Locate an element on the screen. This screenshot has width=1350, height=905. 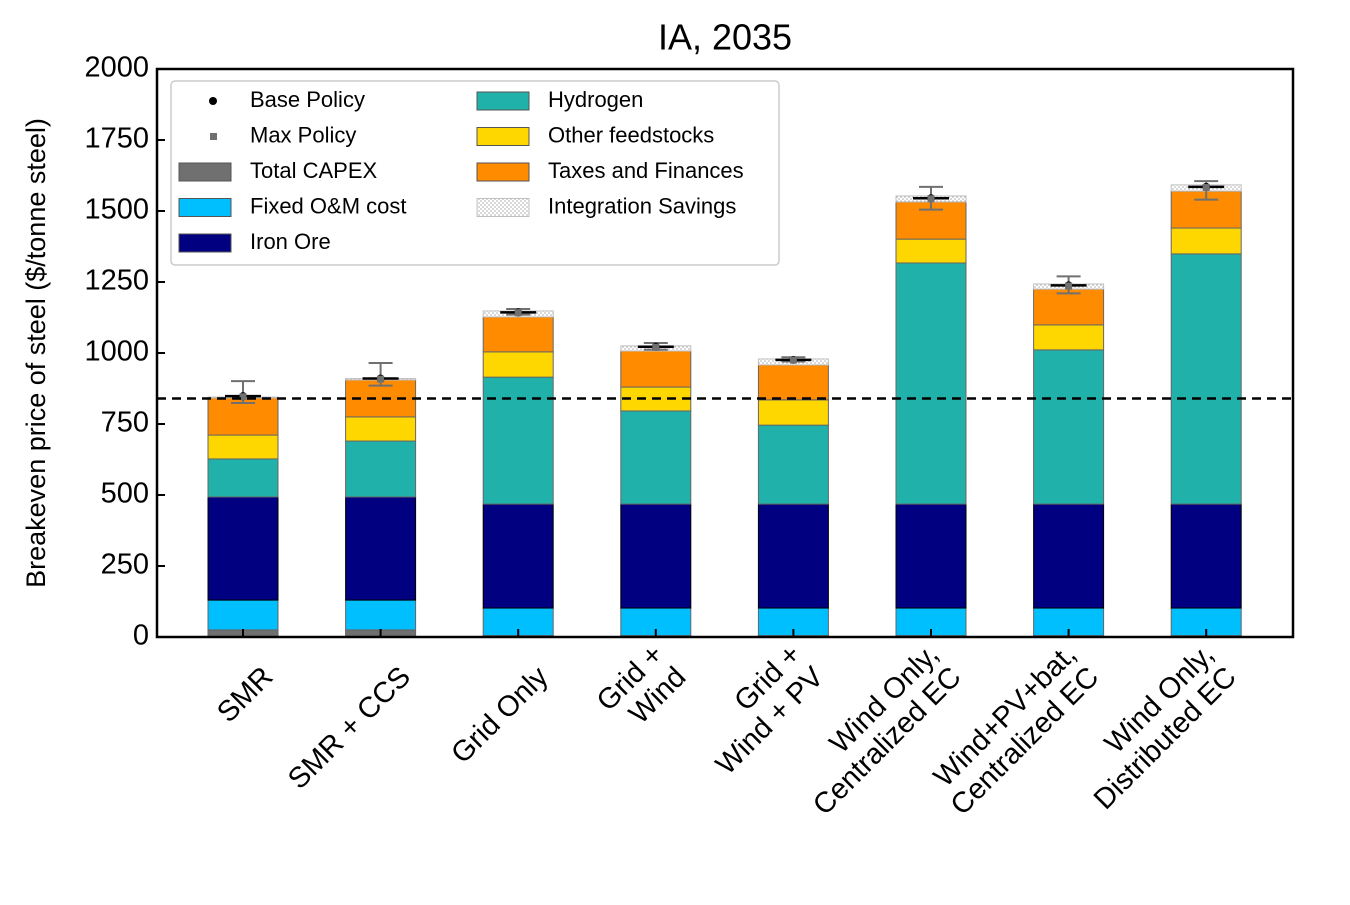
y-tick-label: 2000 is located at coordinates (116, 68).